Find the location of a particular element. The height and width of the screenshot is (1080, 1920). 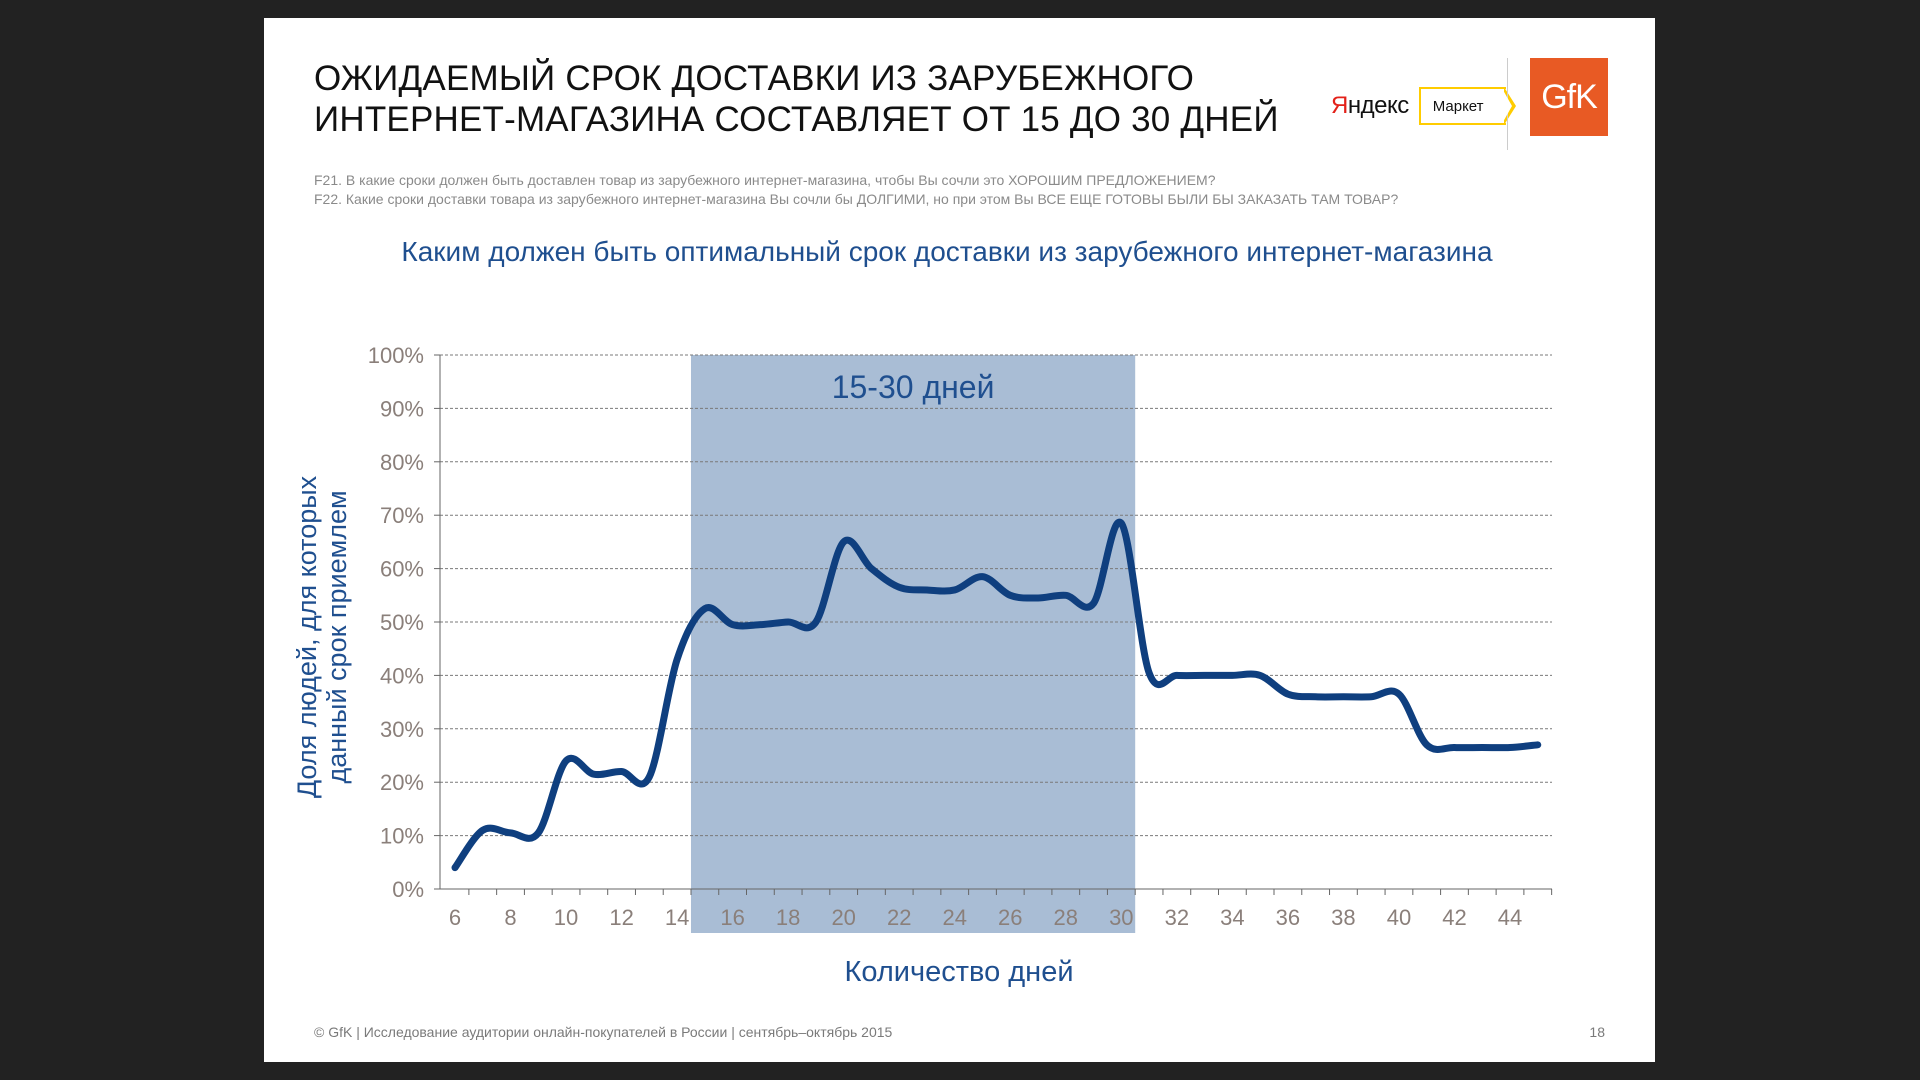

y-tick-label: 60% is located at coordinates (402, 569).